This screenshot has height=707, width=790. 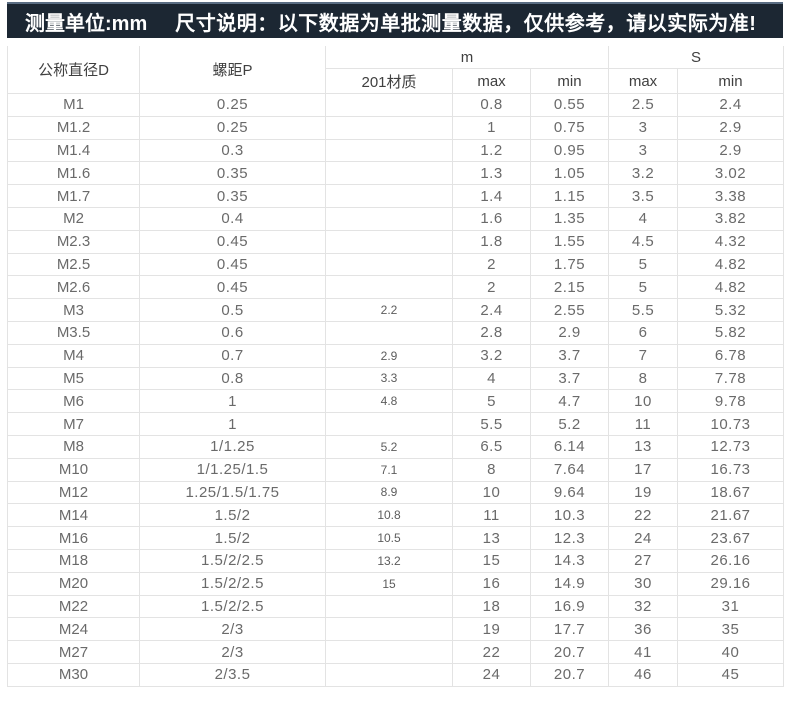 What do you see at coordinates (491, 446) in the screenshot?
I see `cell-m-max: 6.5` at bounding box center [491, 446].